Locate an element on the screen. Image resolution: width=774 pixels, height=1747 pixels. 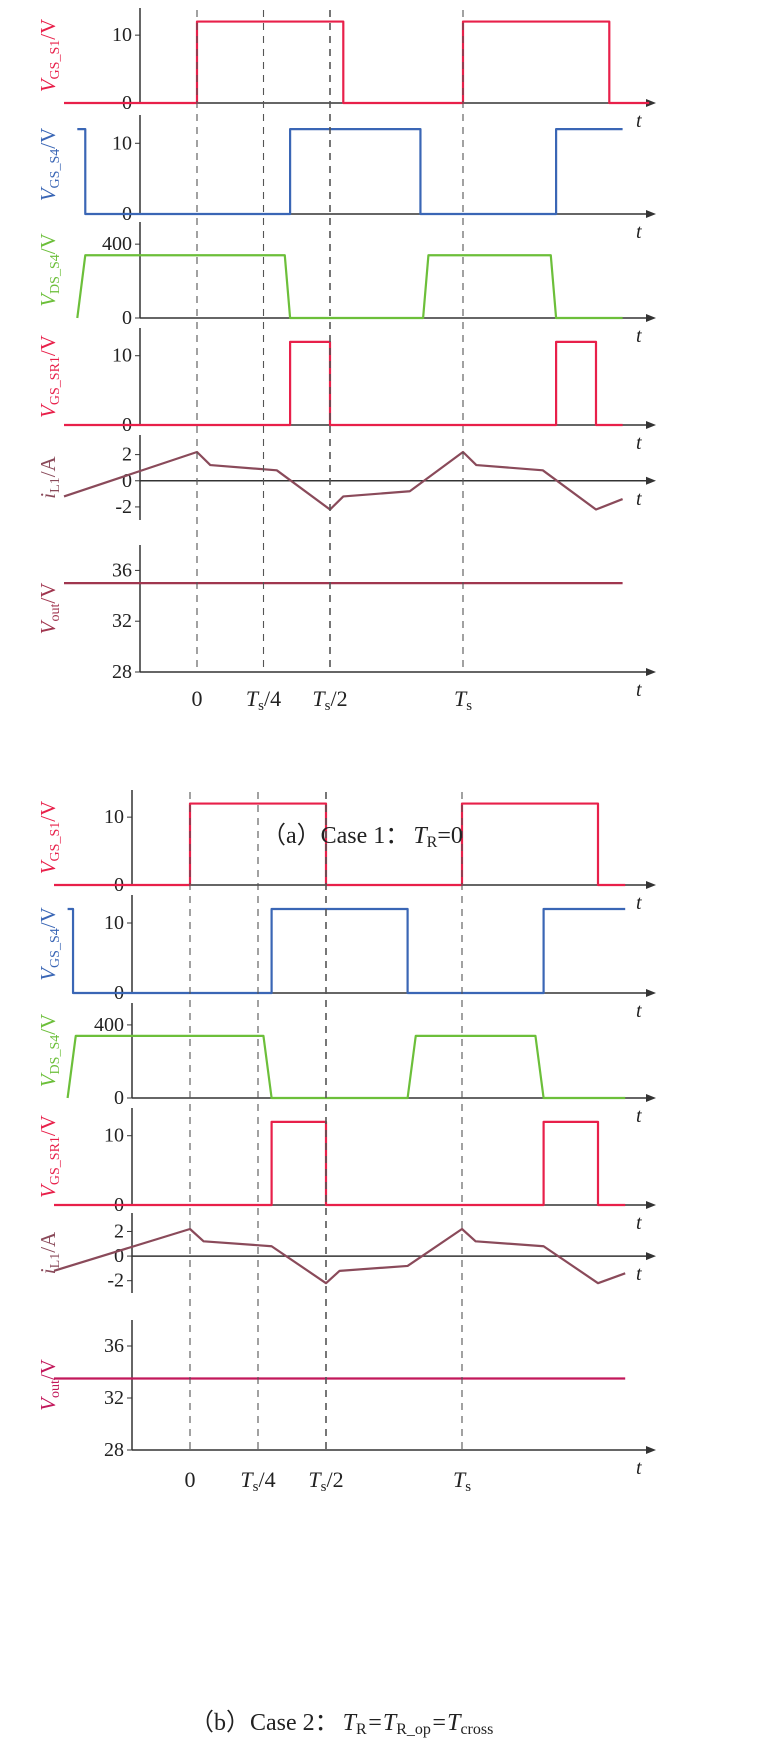
caption-a: （a）Case 1： TR=0 is located at coordinates (362, 837).